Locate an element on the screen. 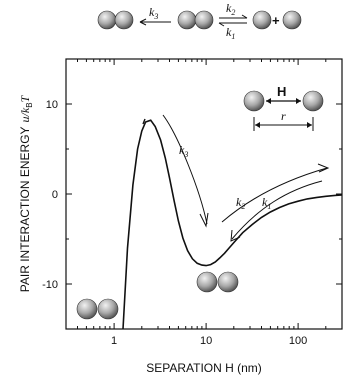 The image size is (344, 383). k2-curve-arrow is located at coordinates (274, 195).